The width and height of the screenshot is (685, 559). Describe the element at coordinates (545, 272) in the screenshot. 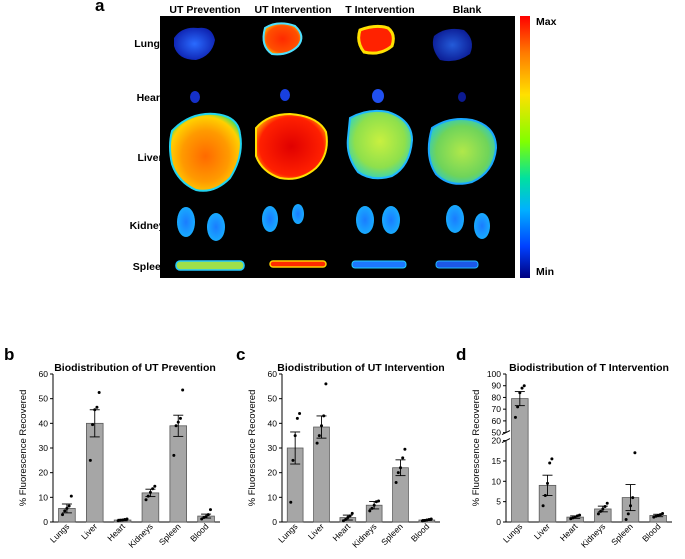

I see `colorbar-min-label: Min` at that location.